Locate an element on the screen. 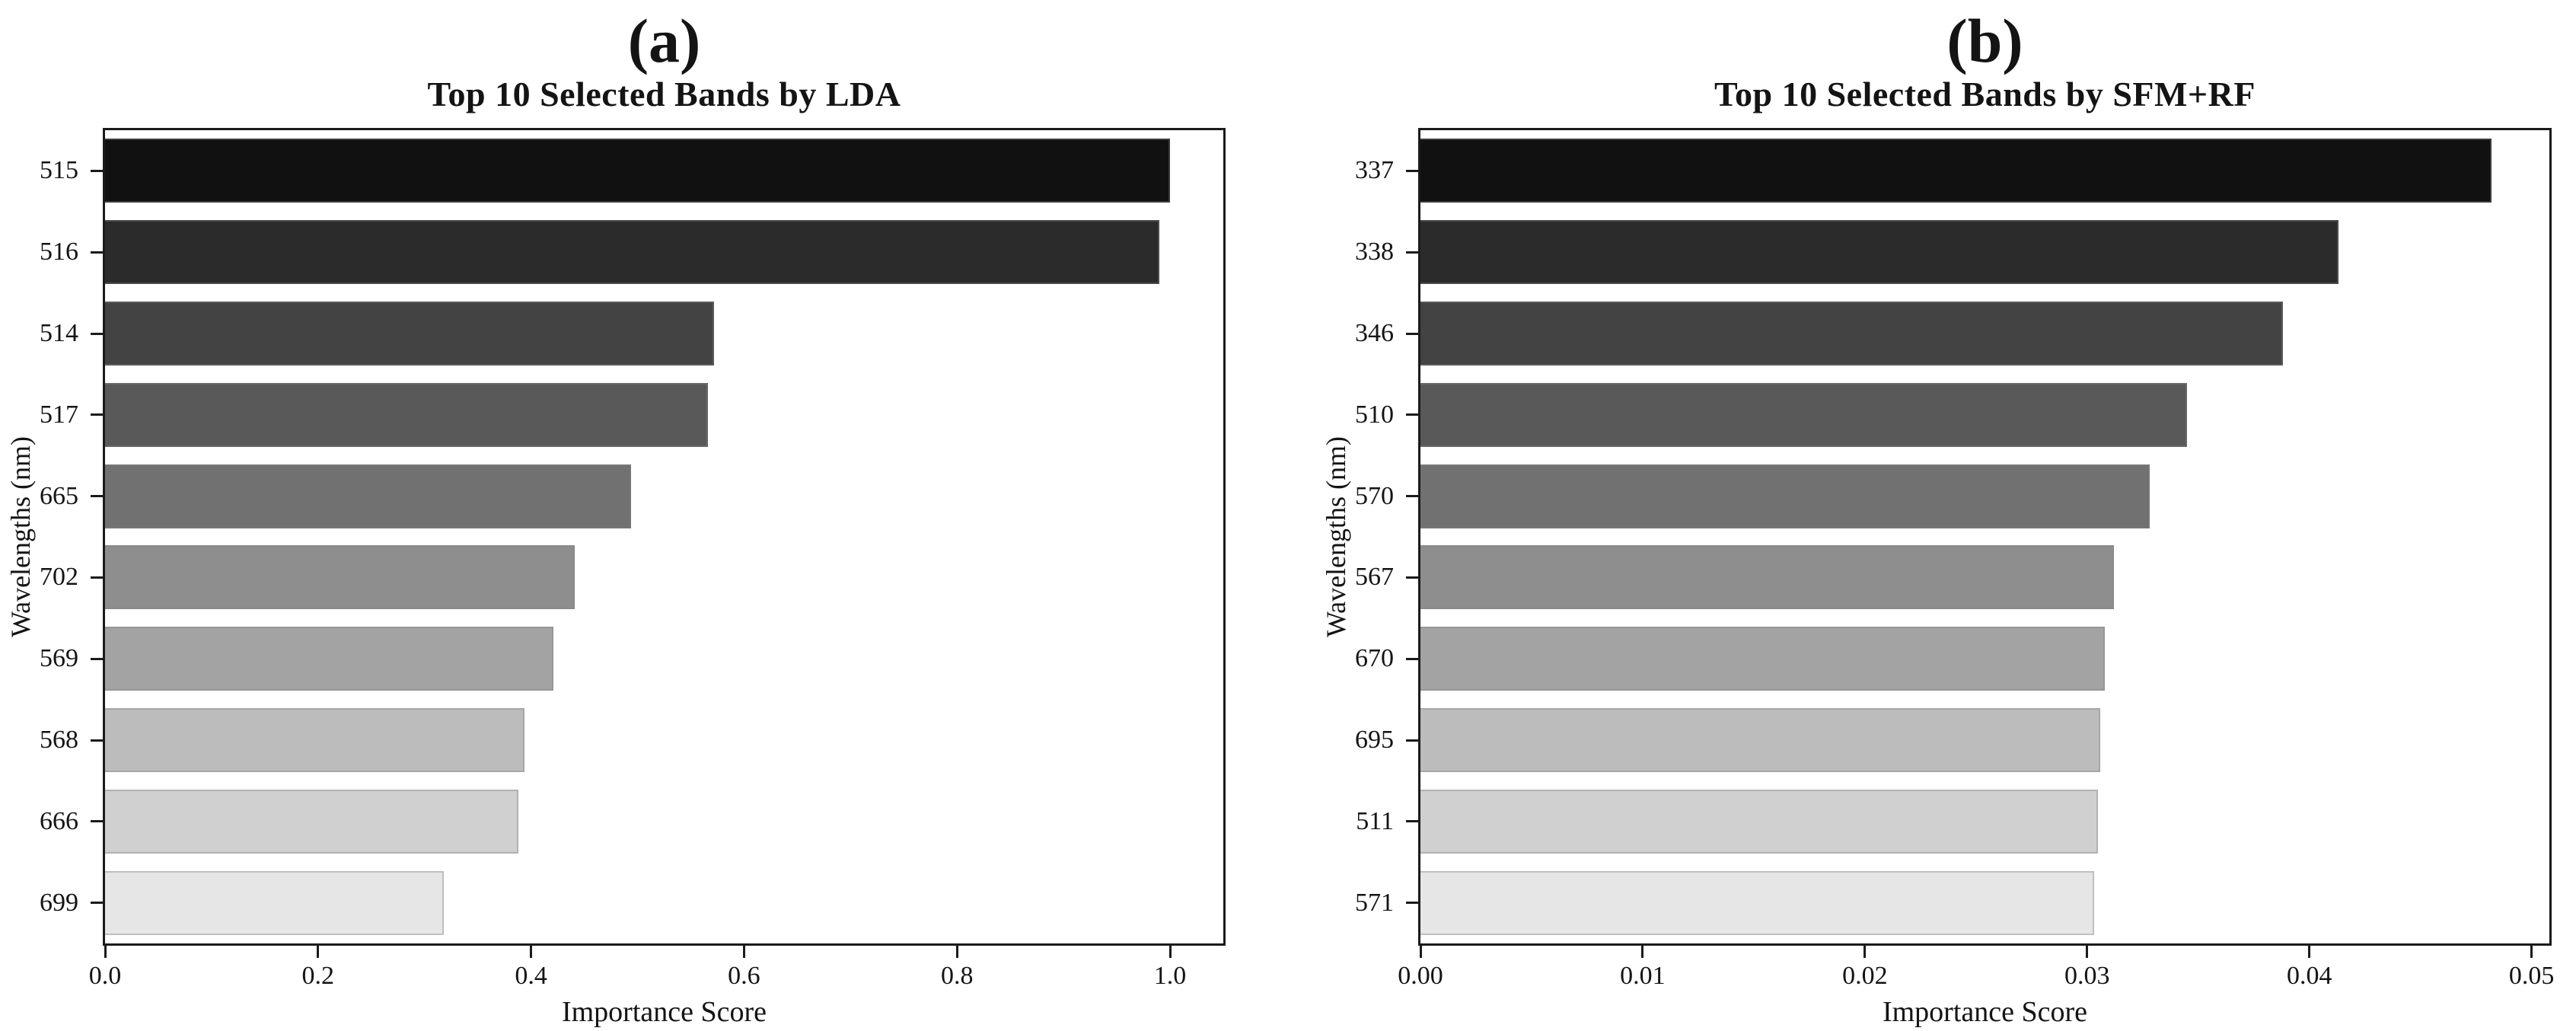  xtick-label: 0.03 is located at coordinates (2087, 976).